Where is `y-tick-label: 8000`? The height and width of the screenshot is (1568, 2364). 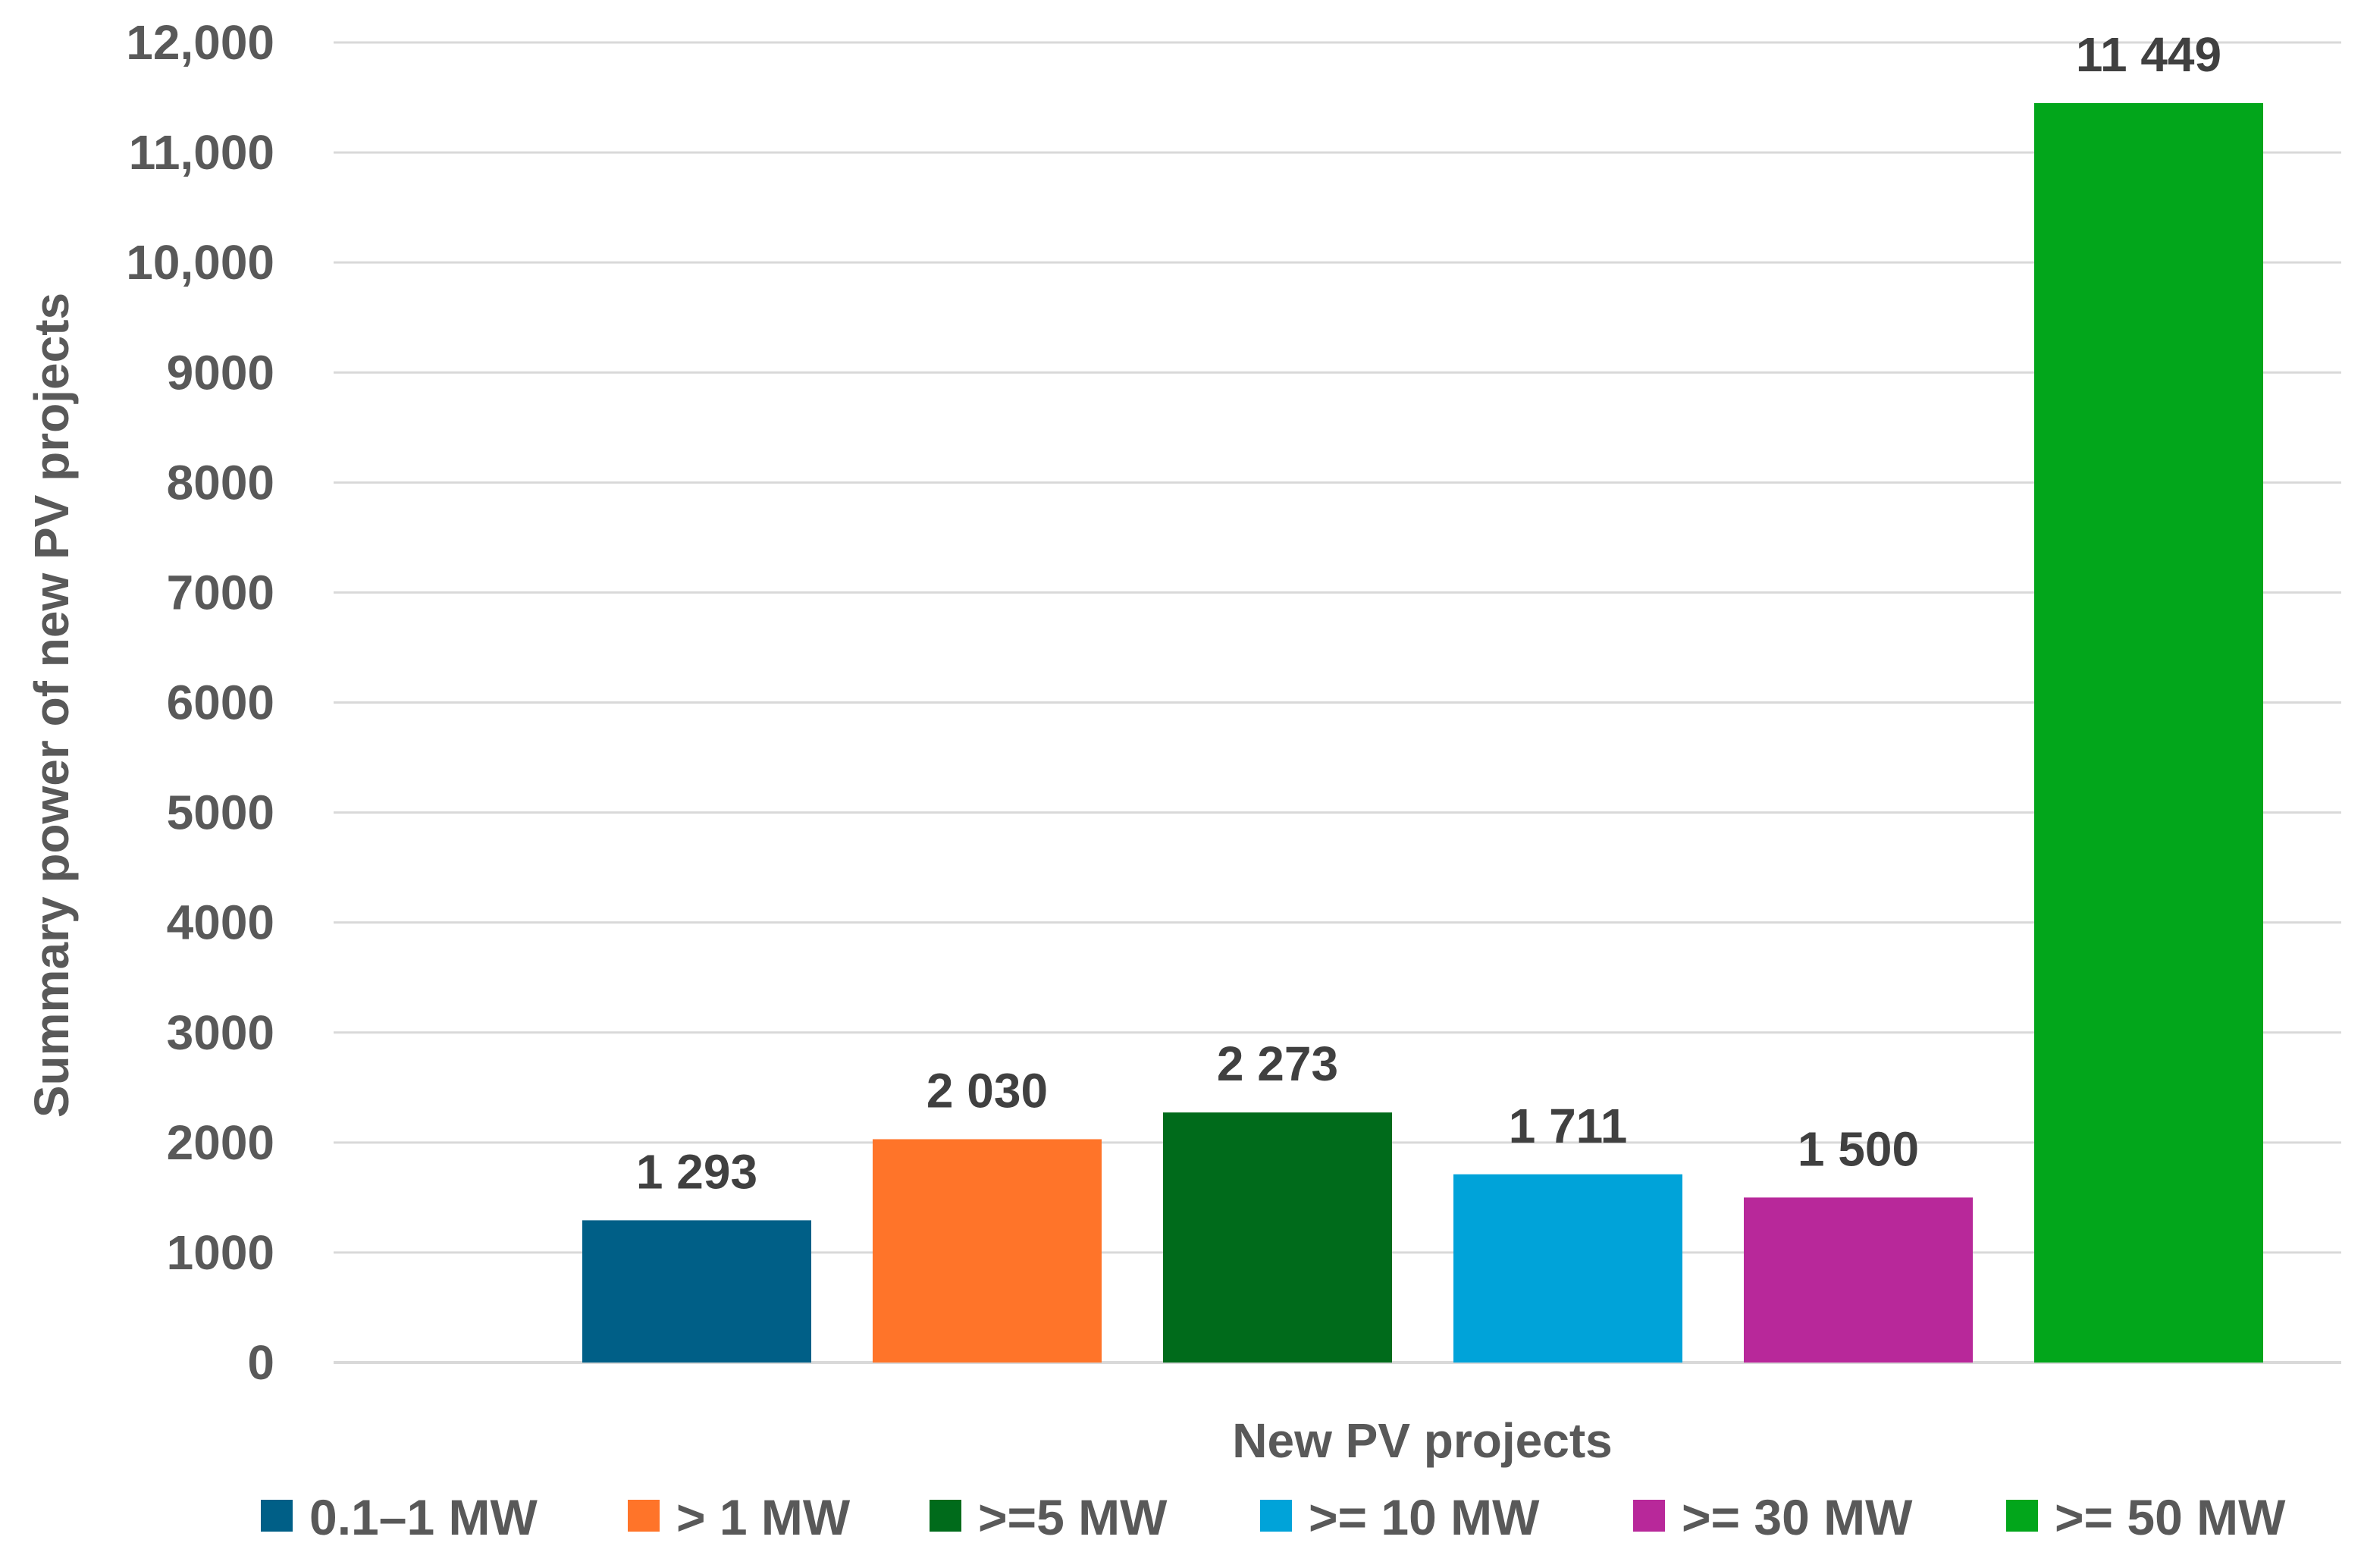
y-tick-label: 8000 is located at coordinates (220, 483).